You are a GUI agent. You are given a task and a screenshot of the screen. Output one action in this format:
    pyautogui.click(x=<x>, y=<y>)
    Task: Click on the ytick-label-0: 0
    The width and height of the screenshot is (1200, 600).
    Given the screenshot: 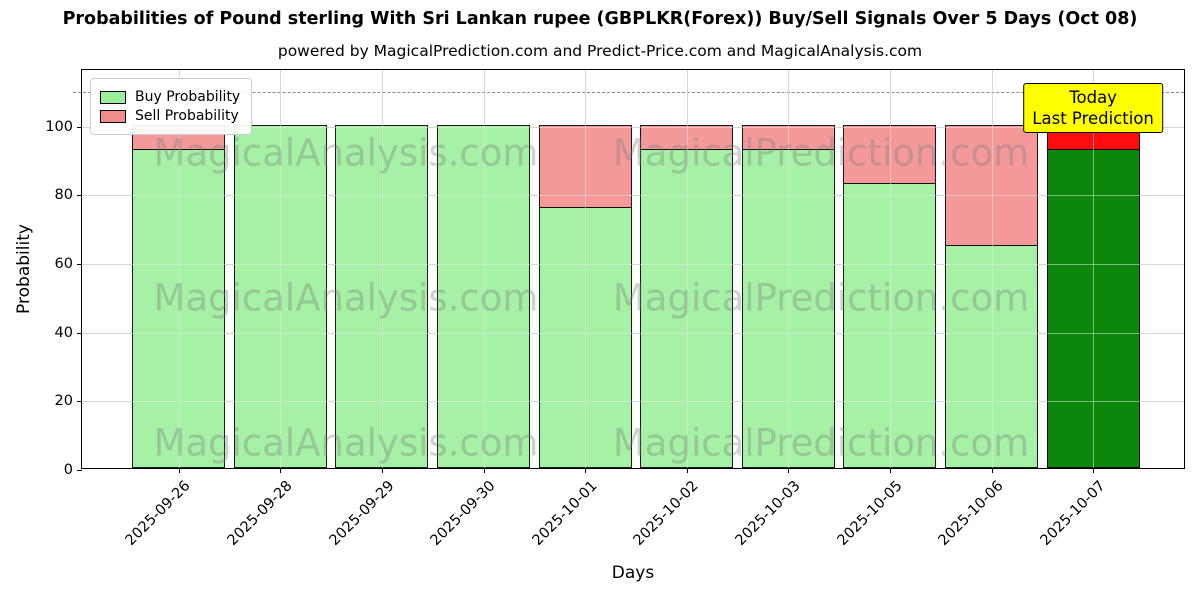 What is the action you would take?
    pyautogui.click(x=68, y=470)
    